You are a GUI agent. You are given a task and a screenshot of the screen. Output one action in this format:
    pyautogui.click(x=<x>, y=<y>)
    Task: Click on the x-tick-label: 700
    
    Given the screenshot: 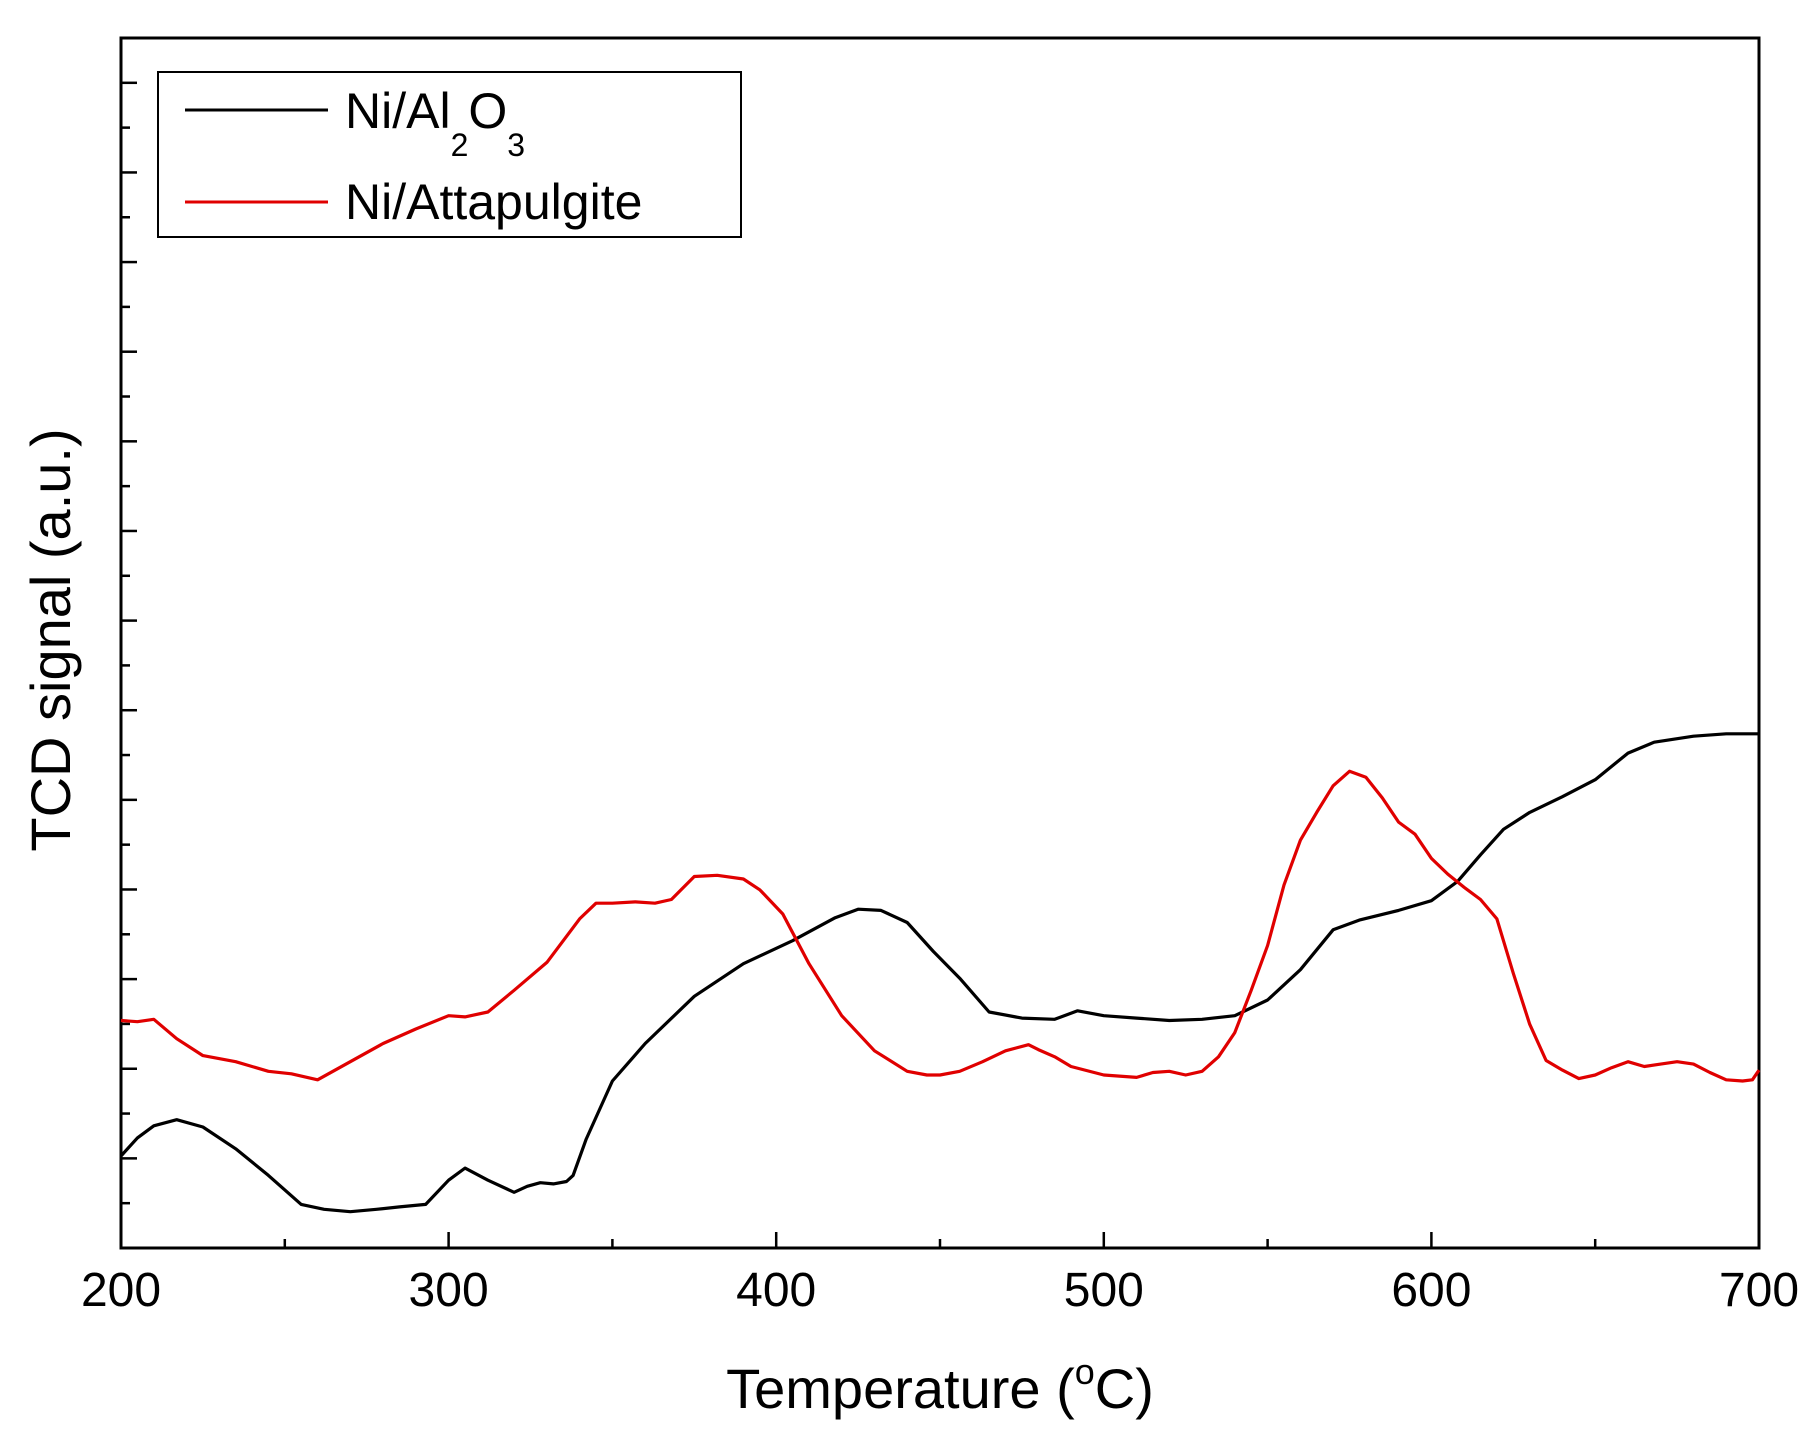 What is the action you would take?
    pyautogui.click(x=1759, y=1290)
    